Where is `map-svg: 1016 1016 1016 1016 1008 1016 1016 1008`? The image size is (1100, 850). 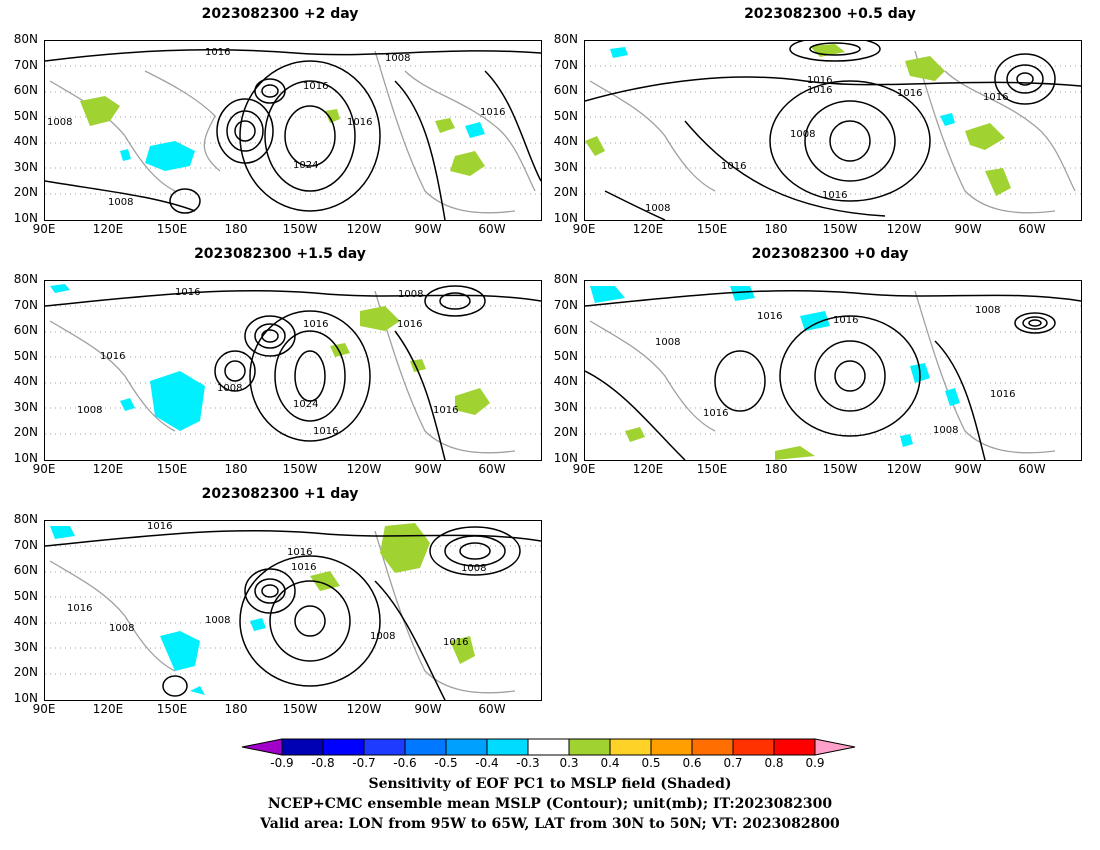 map-svg: 1016 1016 1016 1016 1008 1016 1016 1008 is located at coordinates (833, 130).